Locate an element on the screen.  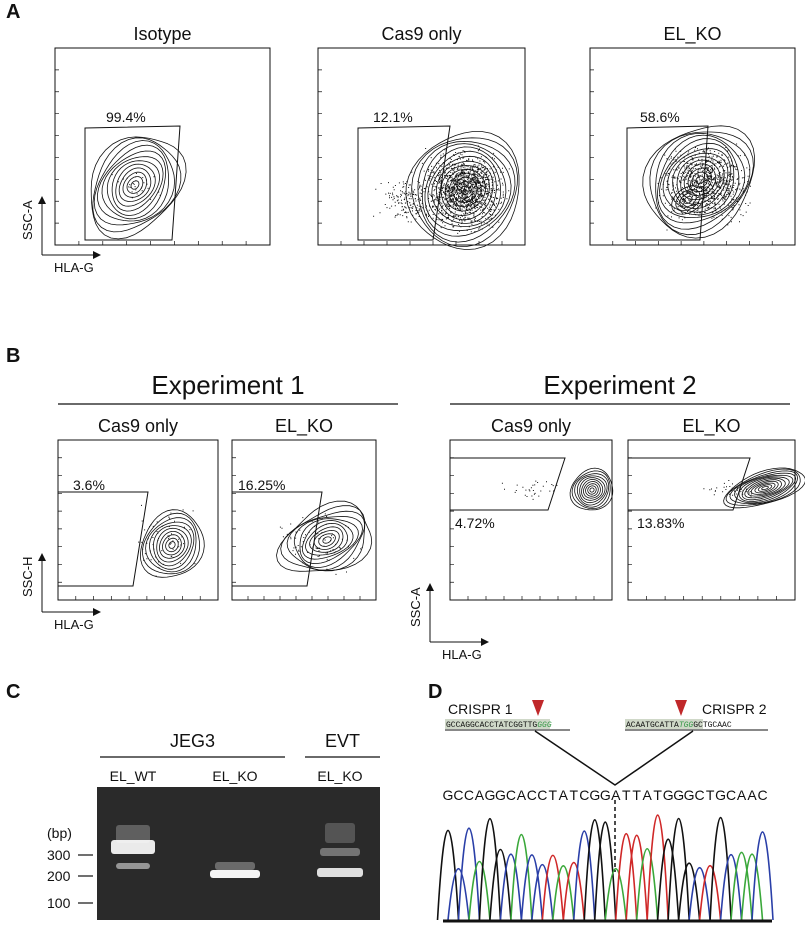
junction is located at coordinates (614, 758).